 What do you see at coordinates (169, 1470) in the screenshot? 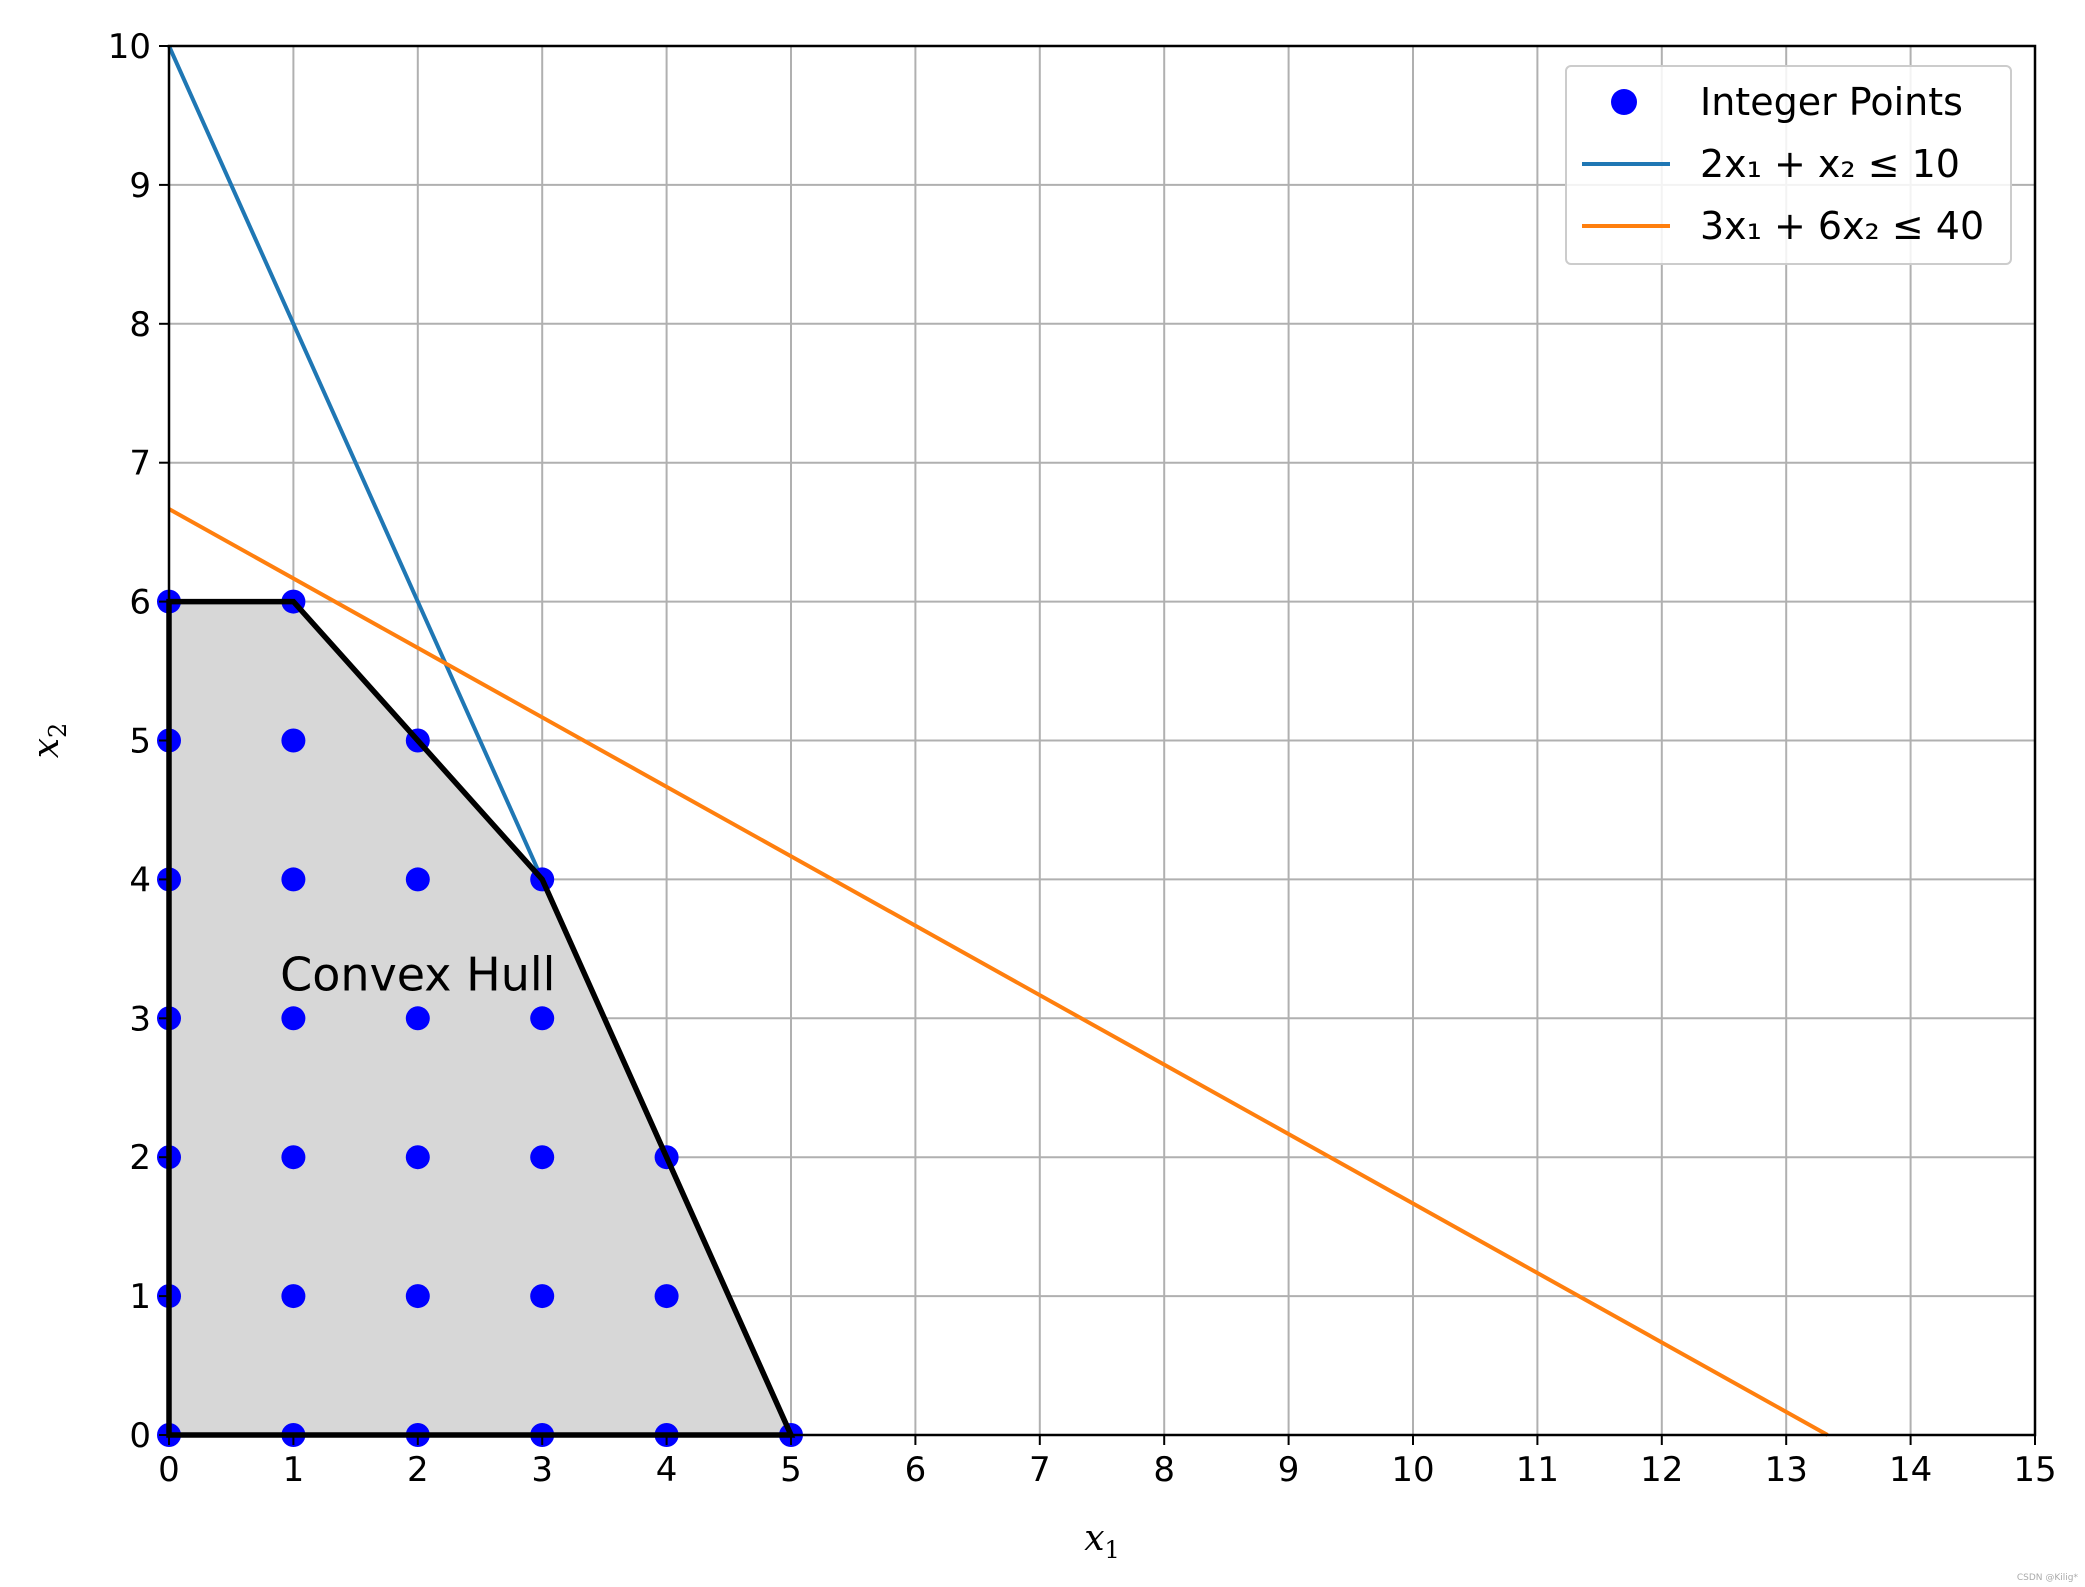
I see `x-tick-label: 0` at bounding box center [169, 1470].